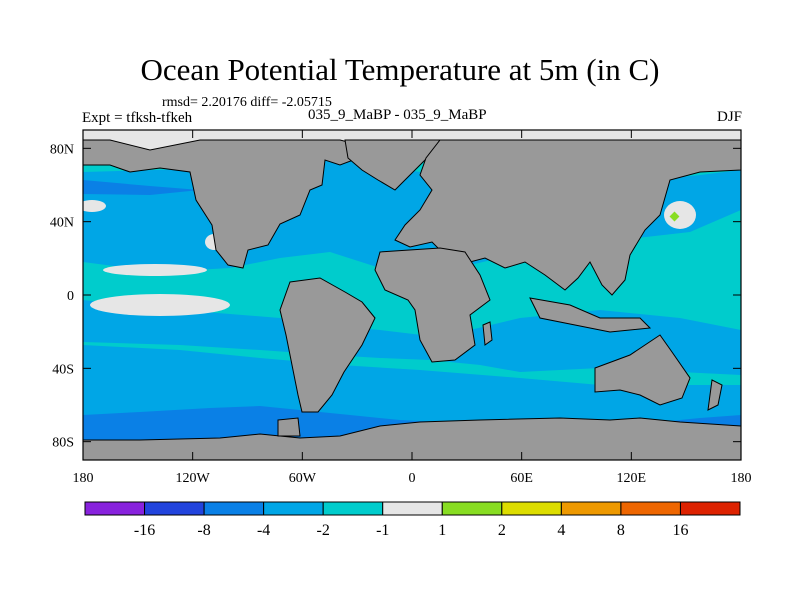 This screenshot has width=800, height=600. What do you see at coordinates (487, 333) in the screenshot?
I see `land-madagascar` at bounding box center [487, 333].